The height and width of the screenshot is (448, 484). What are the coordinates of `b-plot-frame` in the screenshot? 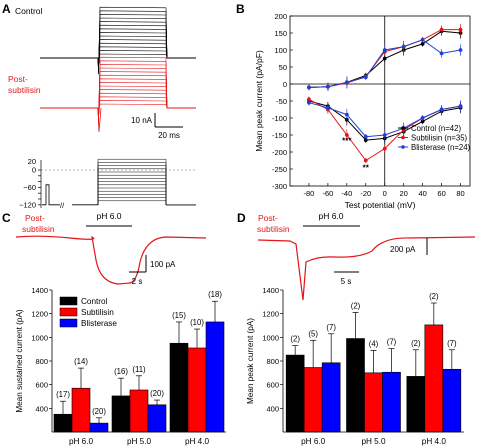 It's located at (380, 101).